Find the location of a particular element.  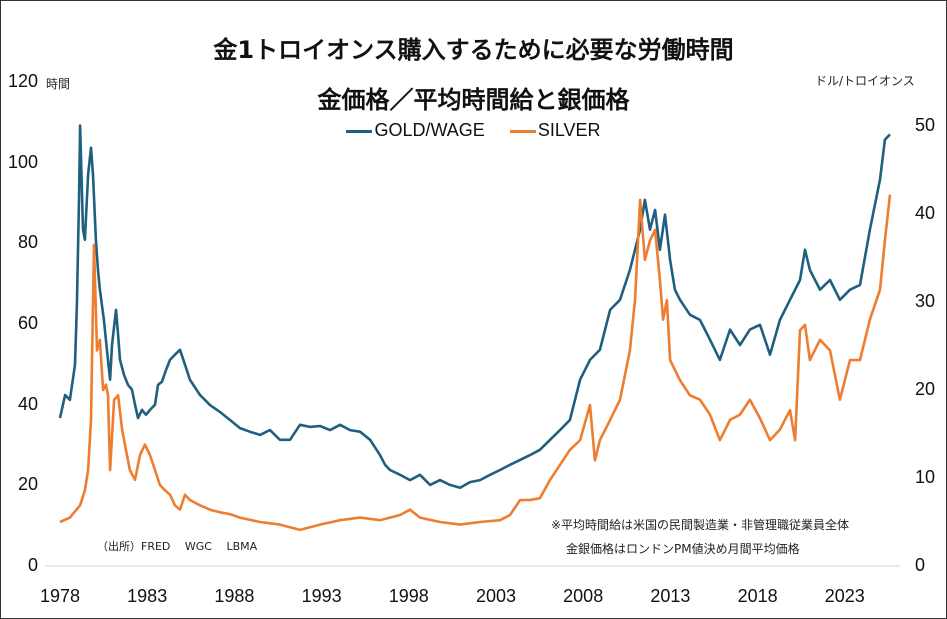

right-axis-unit: ドル/トロイオンス is located at coordinates (865, 81).